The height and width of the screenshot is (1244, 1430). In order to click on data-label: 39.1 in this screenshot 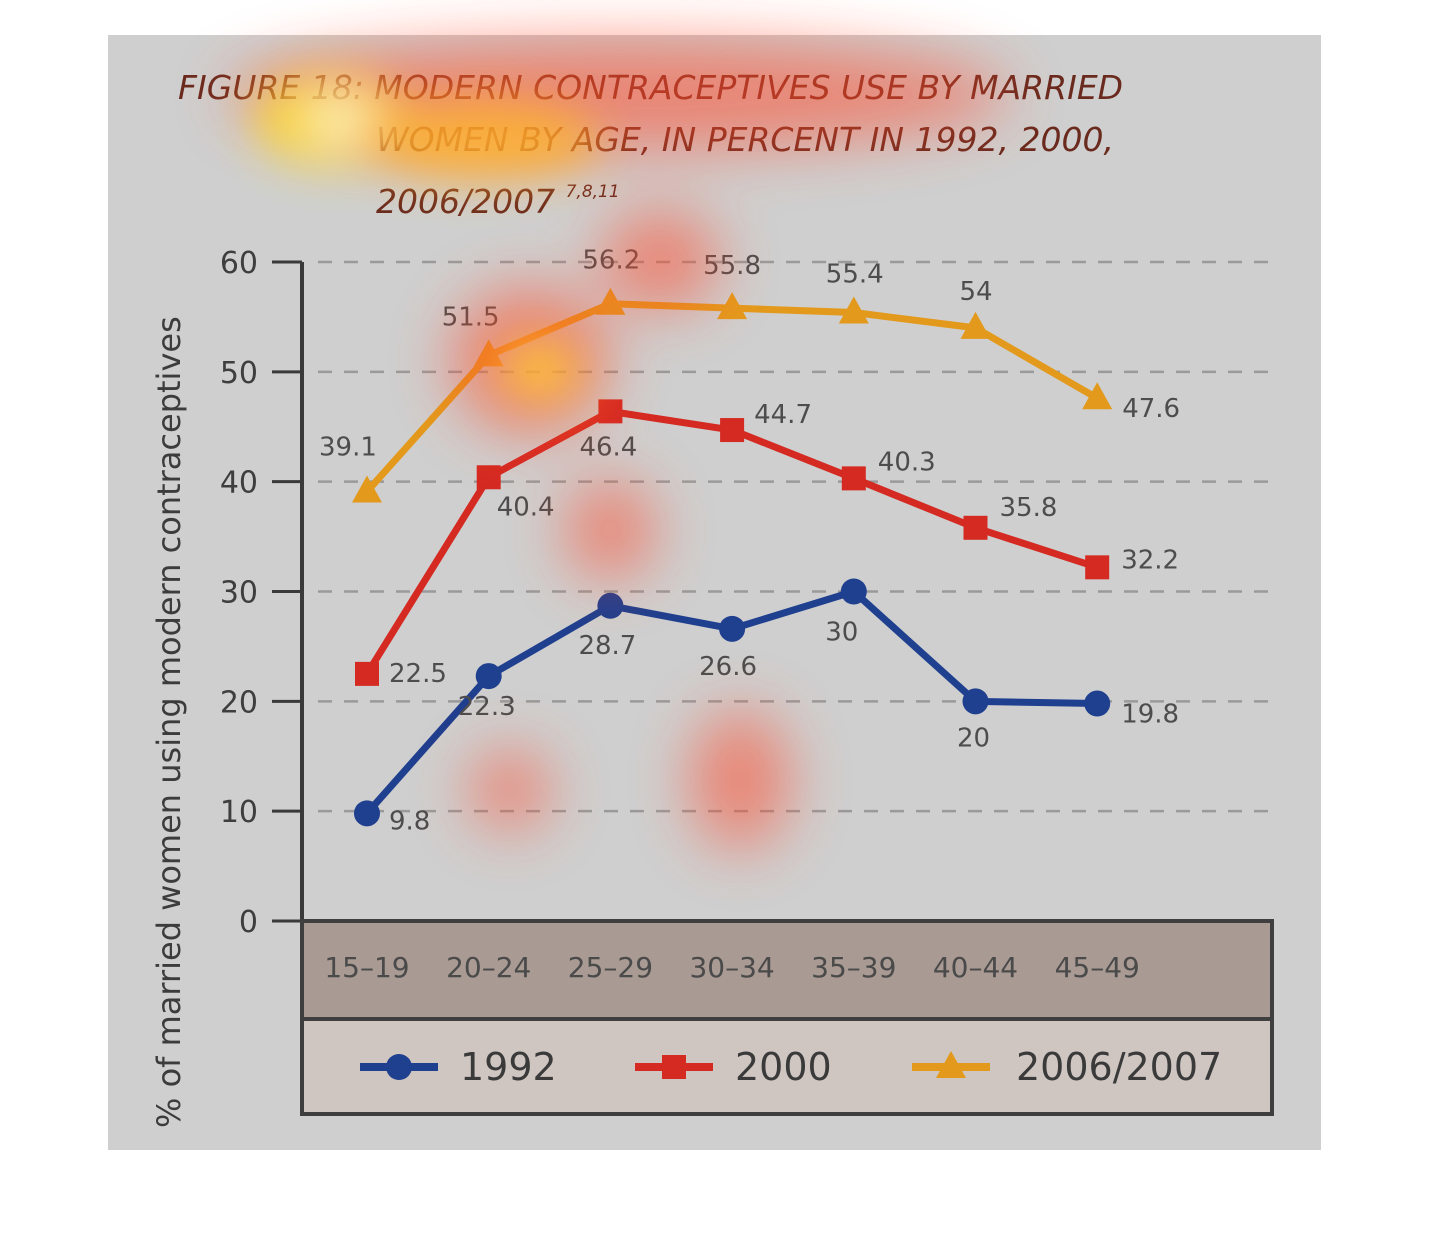, I will do `click(348, 448)`.